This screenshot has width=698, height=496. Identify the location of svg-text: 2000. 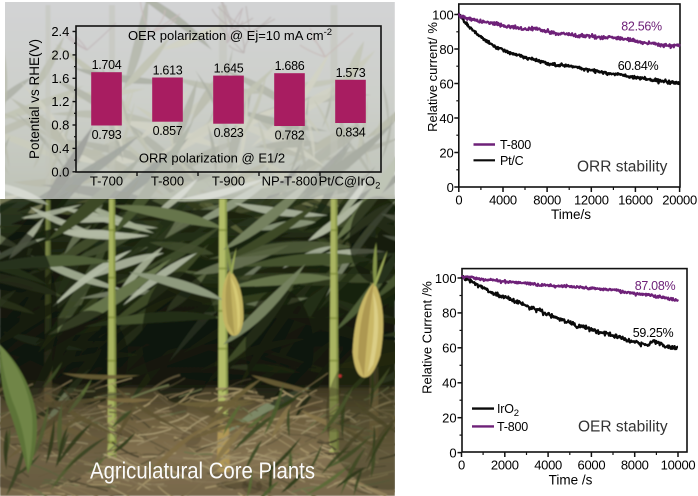
(505, 465).